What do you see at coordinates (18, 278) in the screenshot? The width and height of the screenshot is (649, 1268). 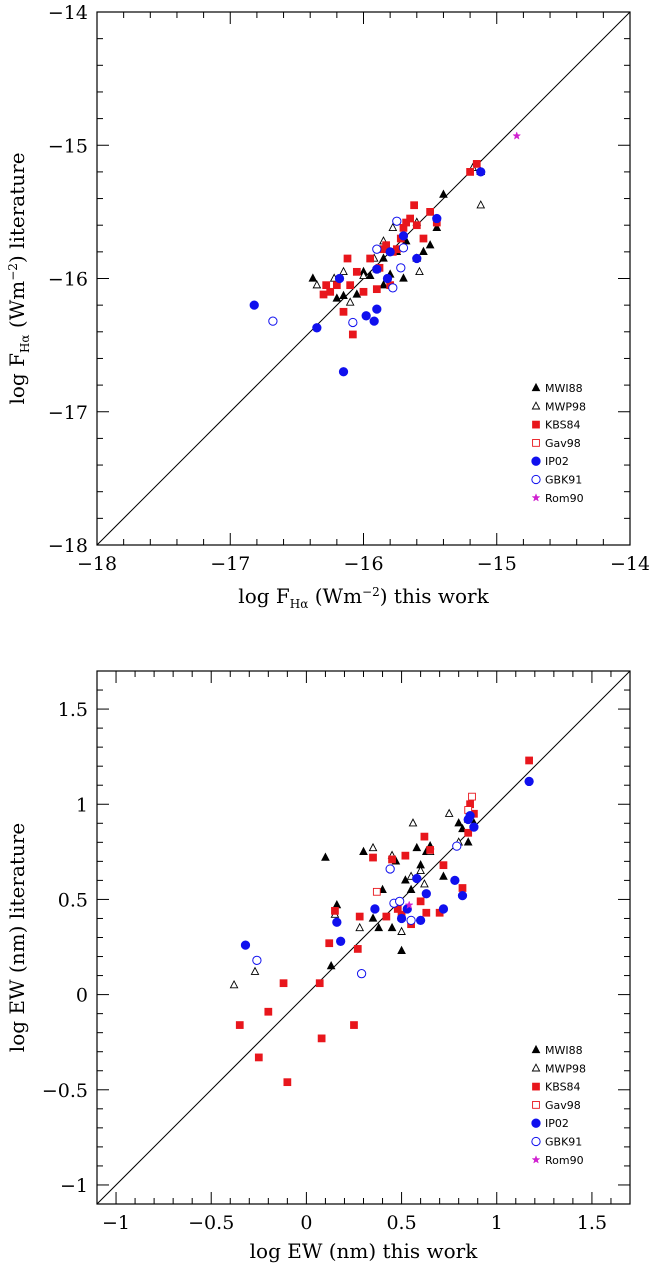 I see `y-axis-label: log FHα (Wm−2) literature` at bounding box center [18, 278].